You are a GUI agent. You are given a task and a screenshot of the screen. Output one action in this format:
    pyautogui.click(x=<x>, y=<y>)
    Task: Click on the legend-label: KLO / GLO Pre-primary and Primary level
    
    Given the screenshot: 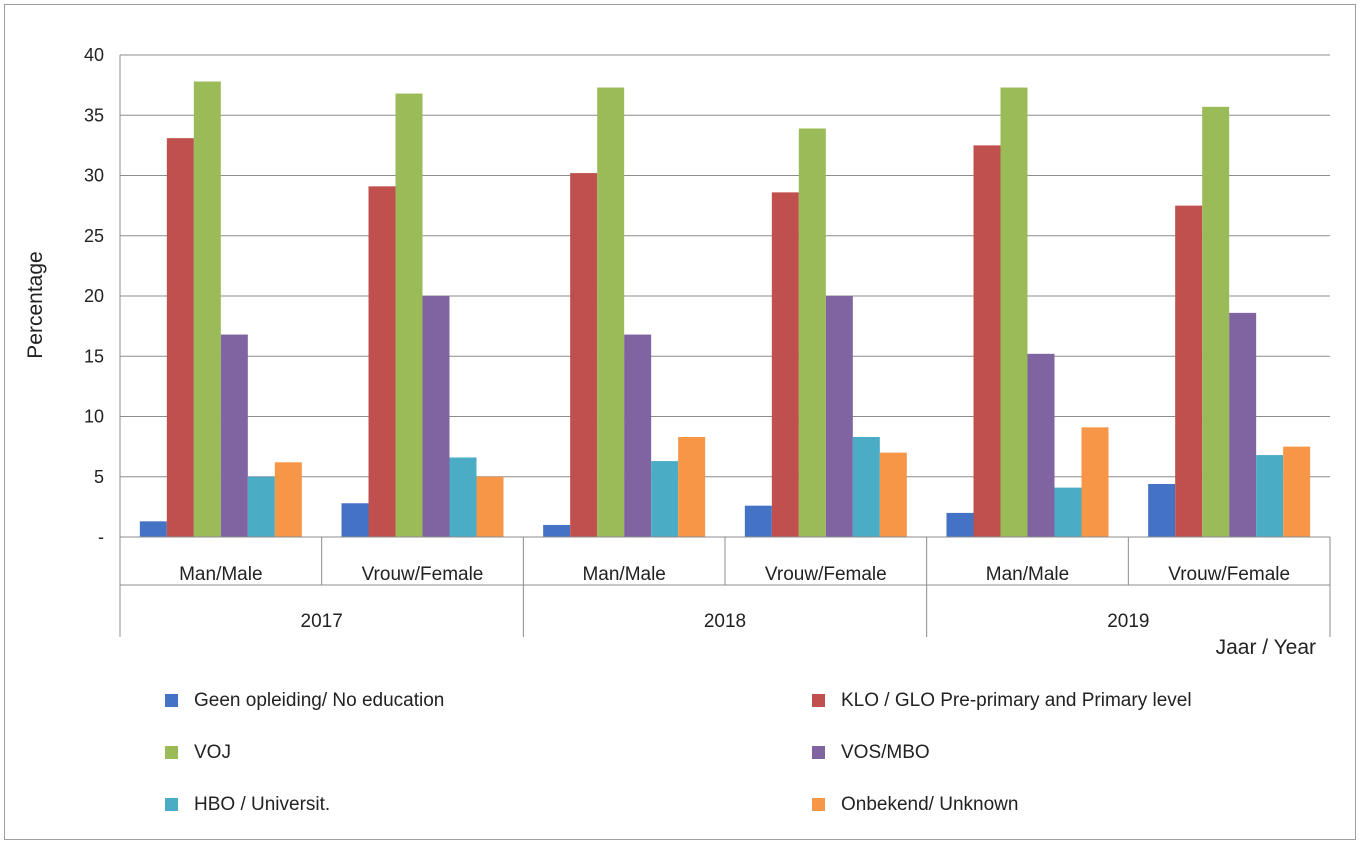 What is the action you would take?
    pyautogui.click(x=1016, y=700)
    